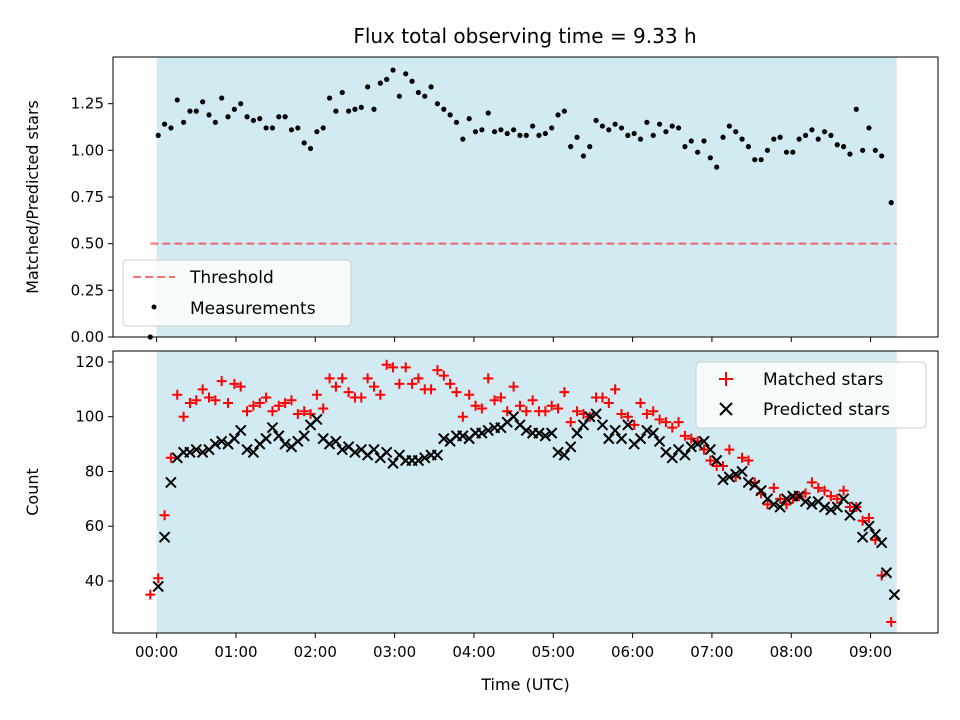 Image resolution: width=960 pixels, height=720 pixels. What do you see at coordinates (87, 150) in the screenshot?
I see `y-tick-label: 1.00` at bounding box center [87, 150].